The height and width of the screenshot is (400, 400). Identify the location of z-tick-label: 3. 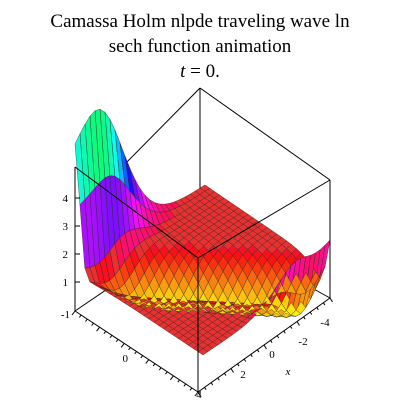
(66, 227).